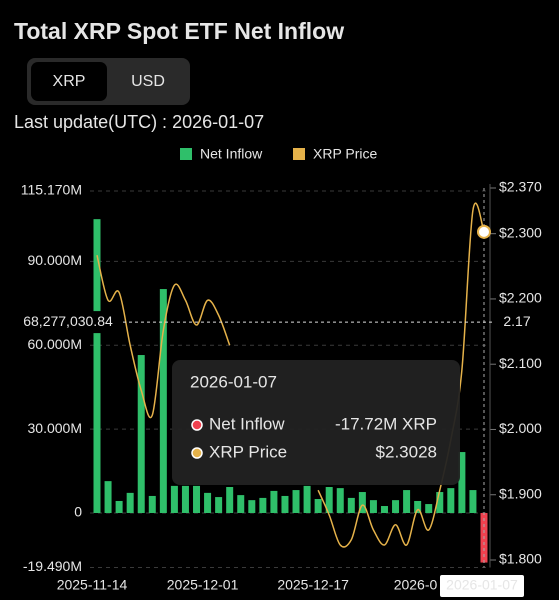  Describe the element at coordinates (51, 190) in the screenshot. I see `y-tick-label: 115.170M` at that location.